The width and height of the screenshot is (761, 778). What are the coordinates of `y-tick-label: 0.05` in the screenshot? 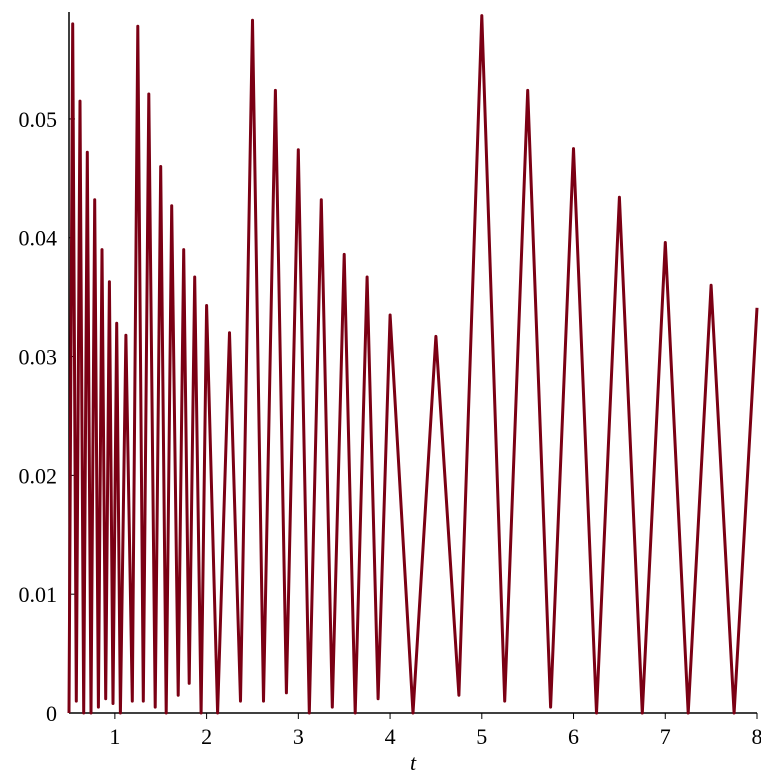 It's located at (38, 119).